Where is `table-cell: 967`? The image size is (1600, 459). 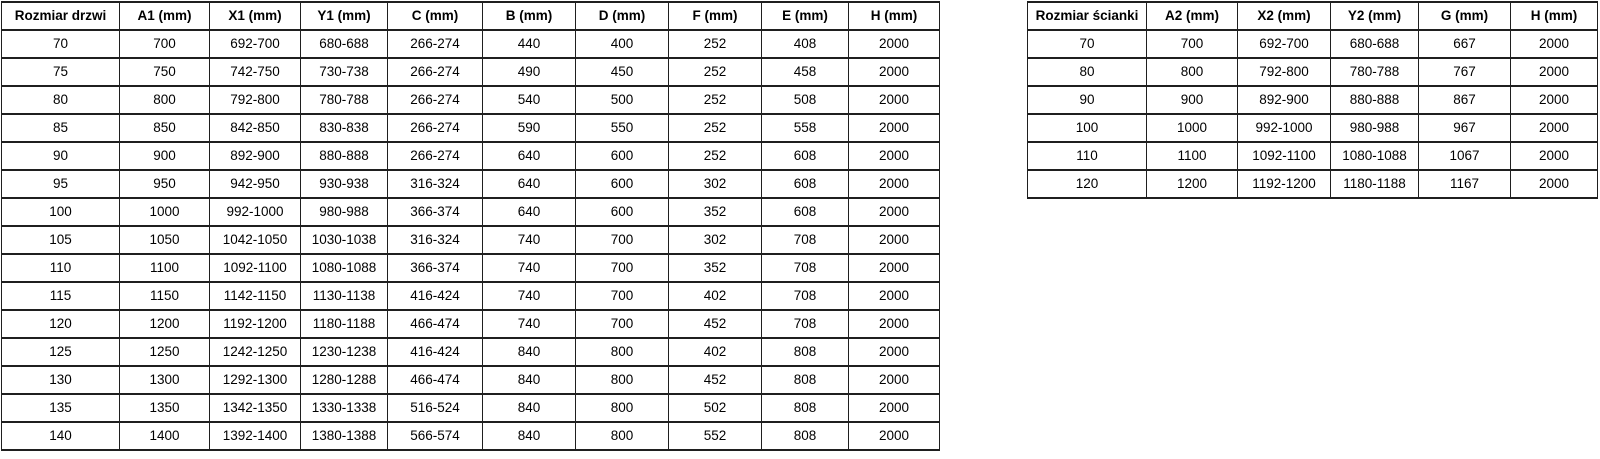
table-cell: 967 is located at coordinates (1464, 128).